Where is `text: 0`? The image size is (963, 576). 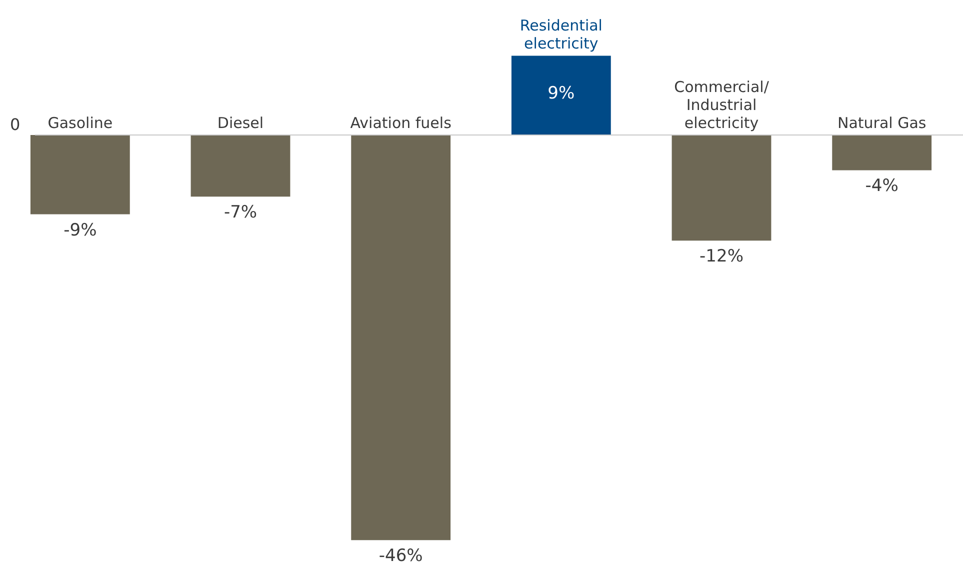 text: 0 is located at coordinates (15, 124).